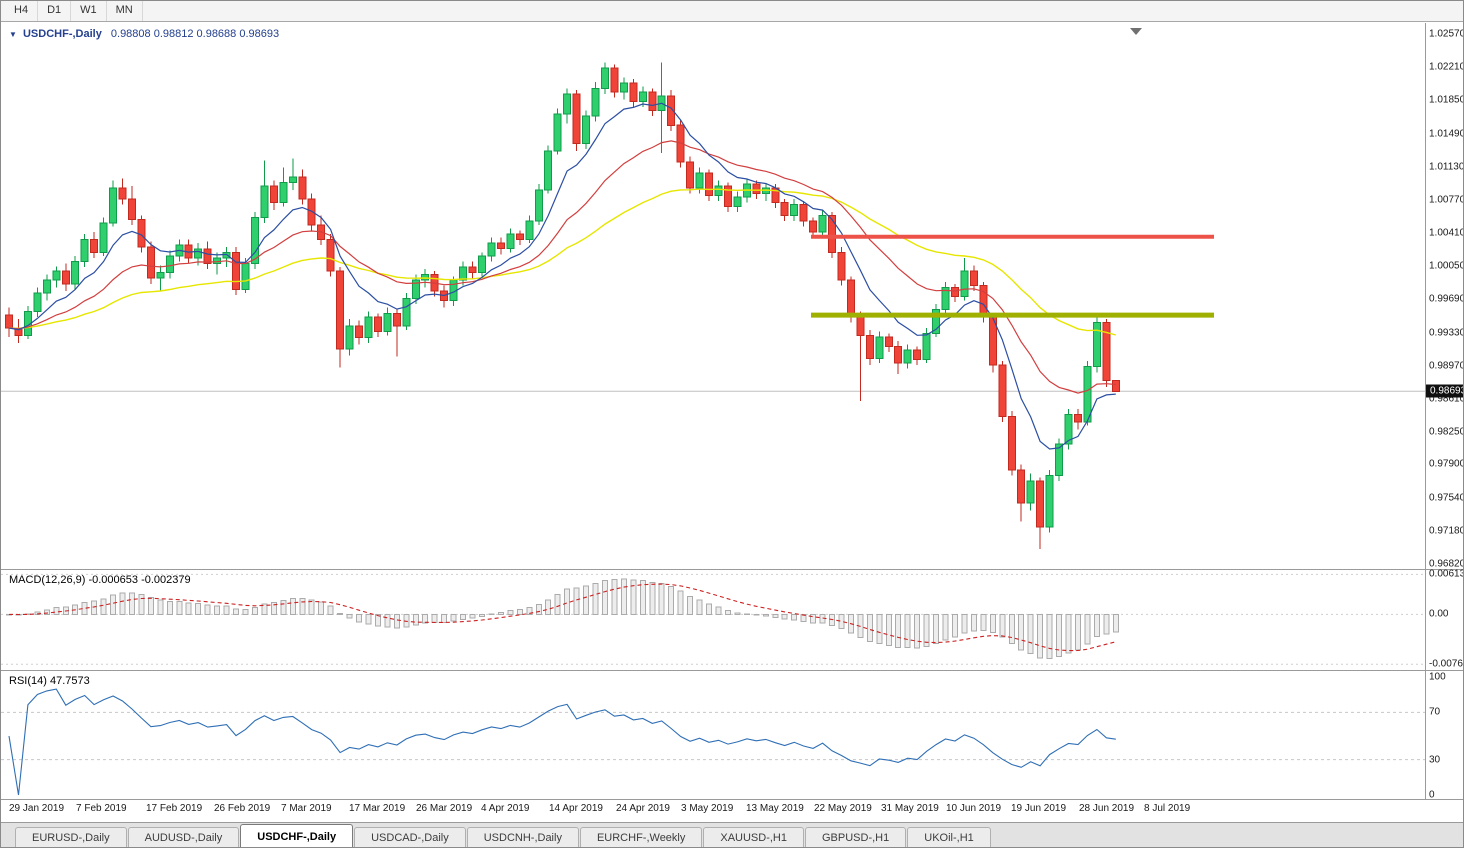  What do you see at coordinates (707, 808) in the screenshot?
I see `time-axis-label: 3 May 2019` at bounding box center [707, 808].